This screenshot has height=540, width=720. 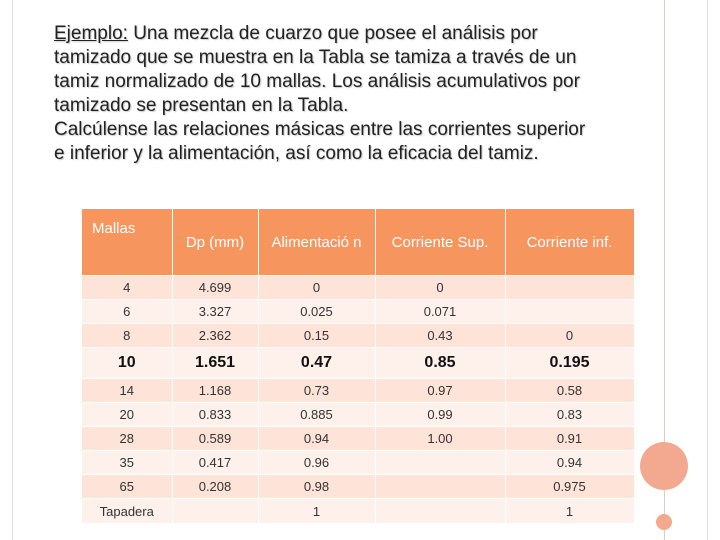 I want to click on statement-line-4: tamizado se presentan en la Tabla., so click(x=201, y=105).